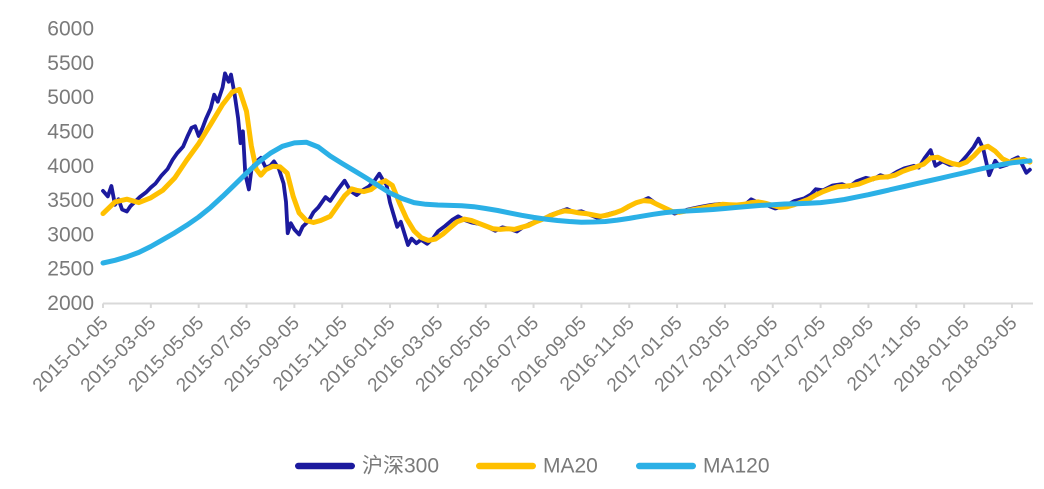 This screenshot has width=1044, height=489. What do you see at coordinates (70, 234) in the screenshot?
I see `y-axis-label: 3000` at bounding box center [70, 234].